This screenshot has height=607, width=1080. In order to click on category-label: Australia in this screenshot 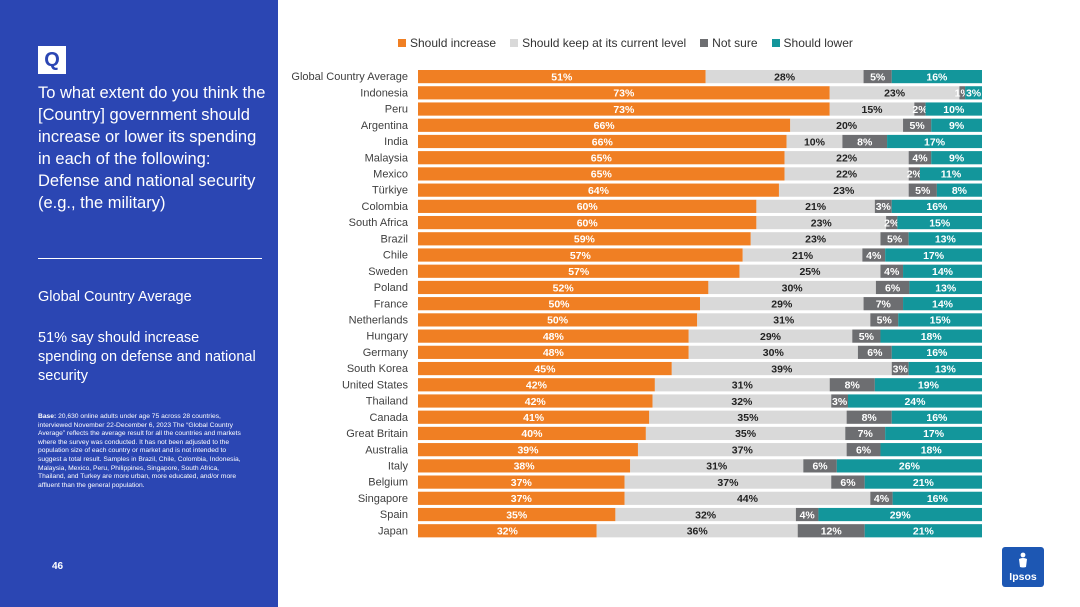, I will do `click(387, 450)`.